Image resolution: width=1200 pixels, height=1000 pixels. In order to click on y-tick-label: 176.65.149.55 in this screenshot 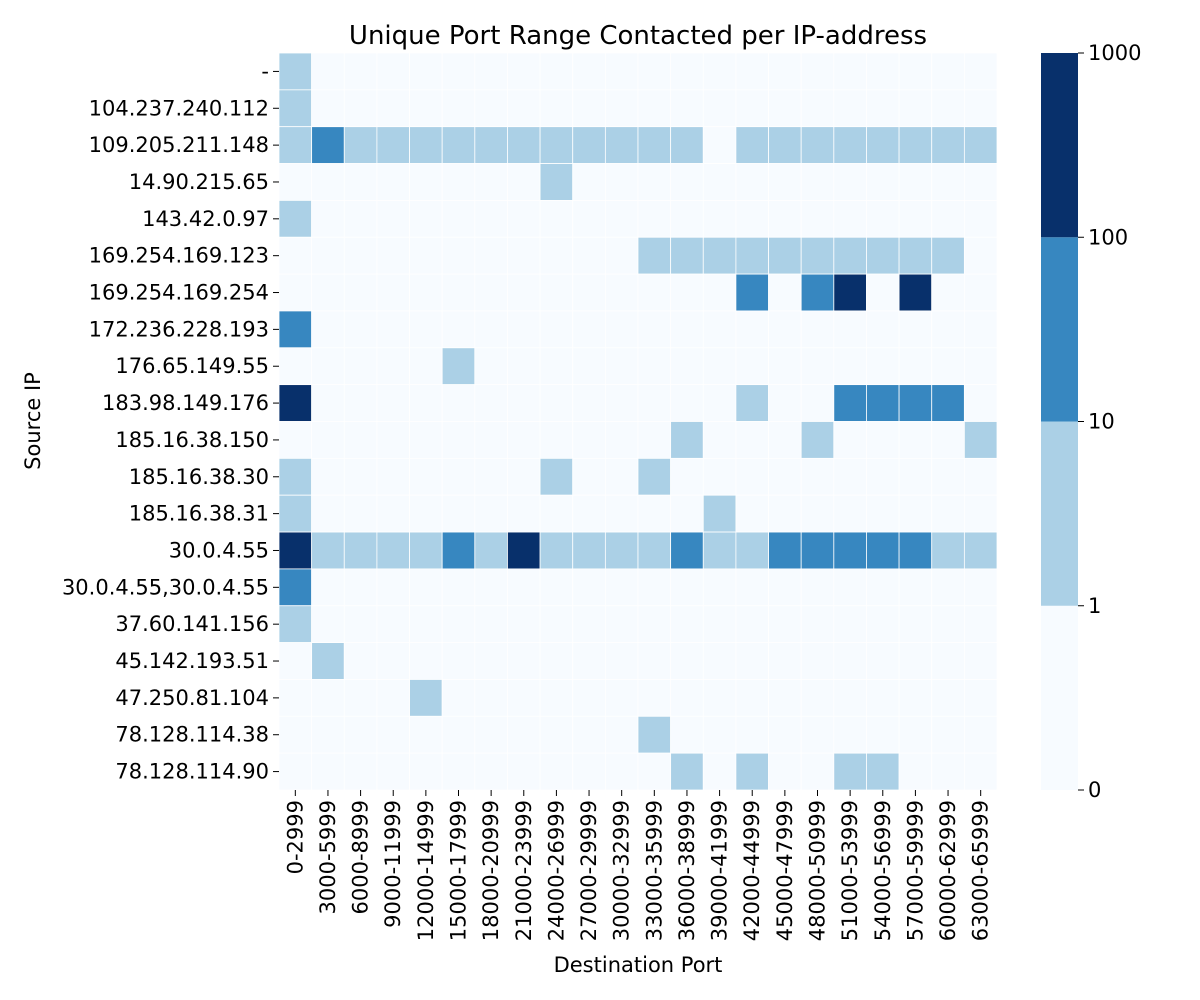, I will do `click(192, 366)`.